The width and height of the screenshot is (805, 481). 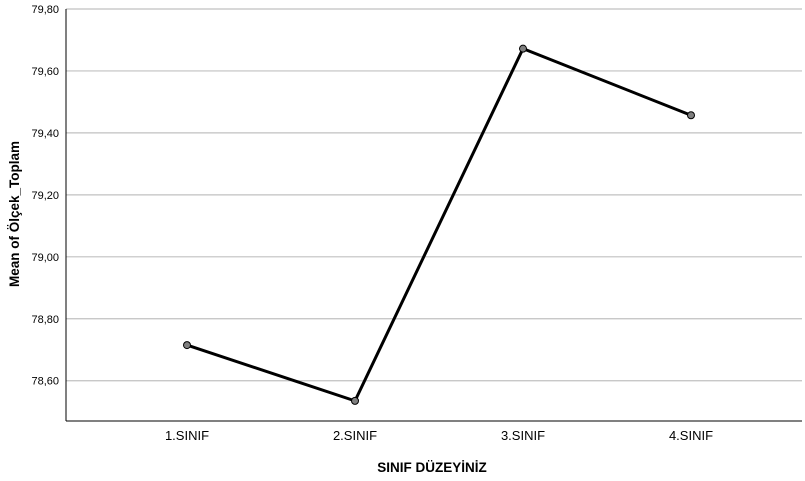 What do you see at coordinates (439, 435) in the screenshot?
I see `x-category-labels: 1.SINIF 2.SINIF 3.SINIF 4.SINIF` at bounding box center [439, 435].